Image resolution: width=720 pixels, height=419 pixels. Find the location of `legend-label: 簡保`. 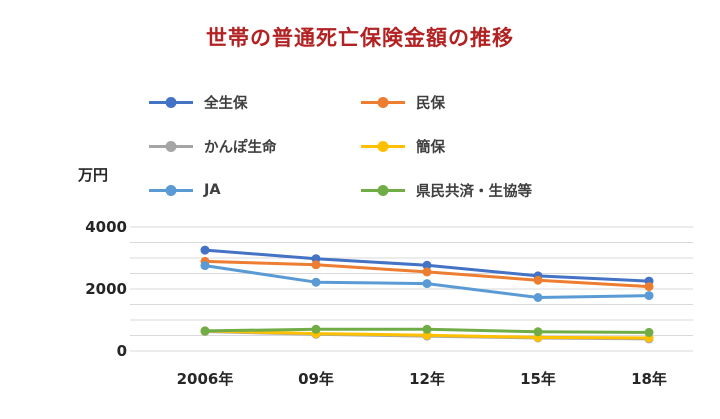

legend-label: 簡保 is located at coordinates (430, 147).